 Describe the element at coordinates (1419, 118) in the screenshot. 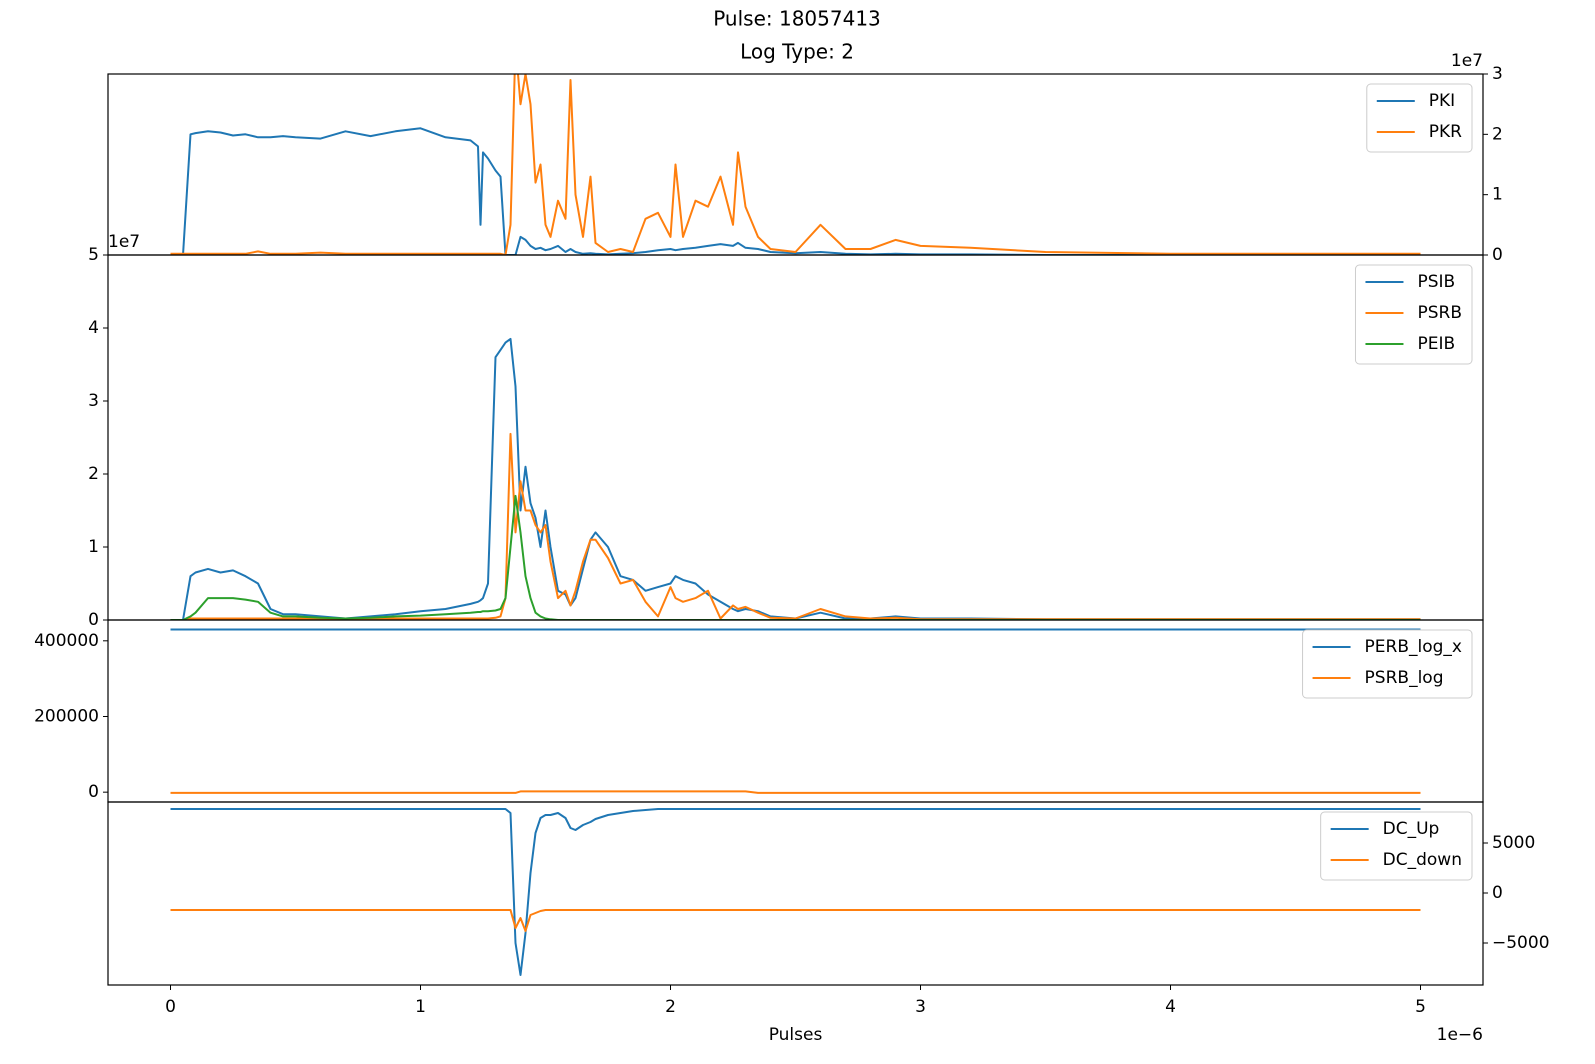

I see `legend: PKI PKR` at that location.